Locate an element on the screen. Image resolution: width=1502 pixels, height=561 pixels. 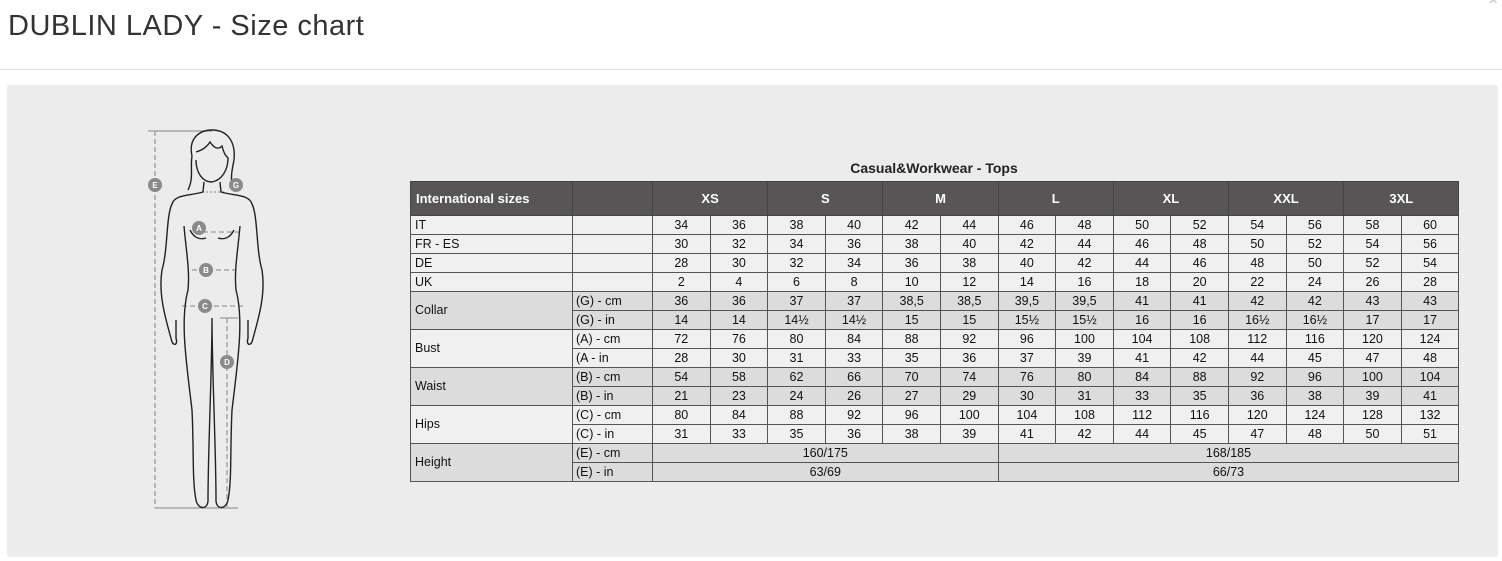
row-label: Height is located at coordinates (491, 462).